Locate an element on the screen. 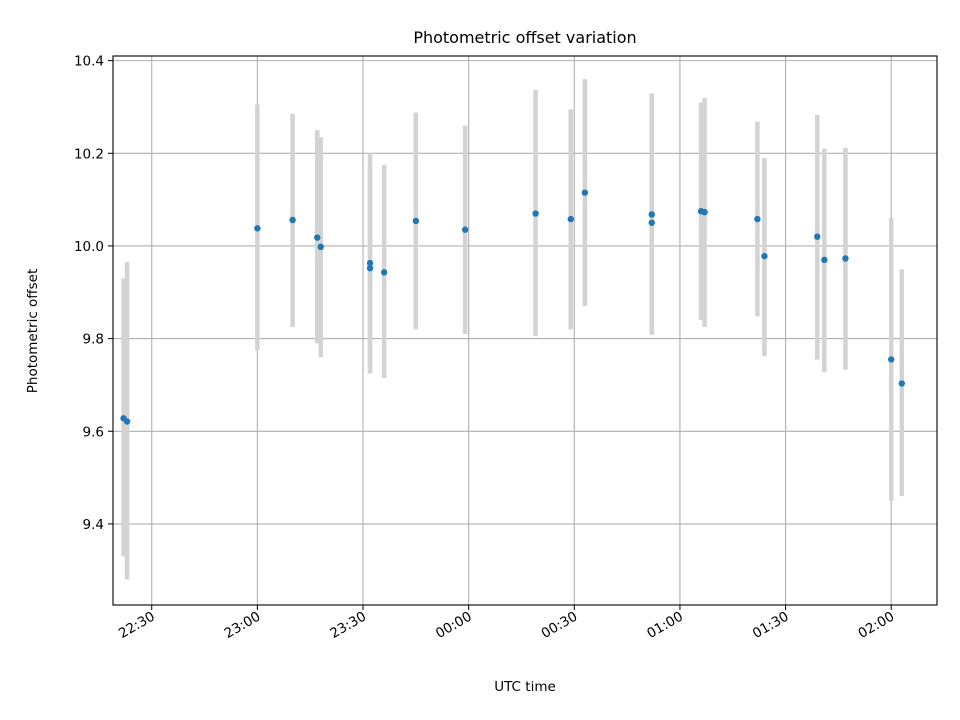 The width and height of the screenshot is (960, 720). y-tick-label: 10.4 is located at coordinates (89, 62).